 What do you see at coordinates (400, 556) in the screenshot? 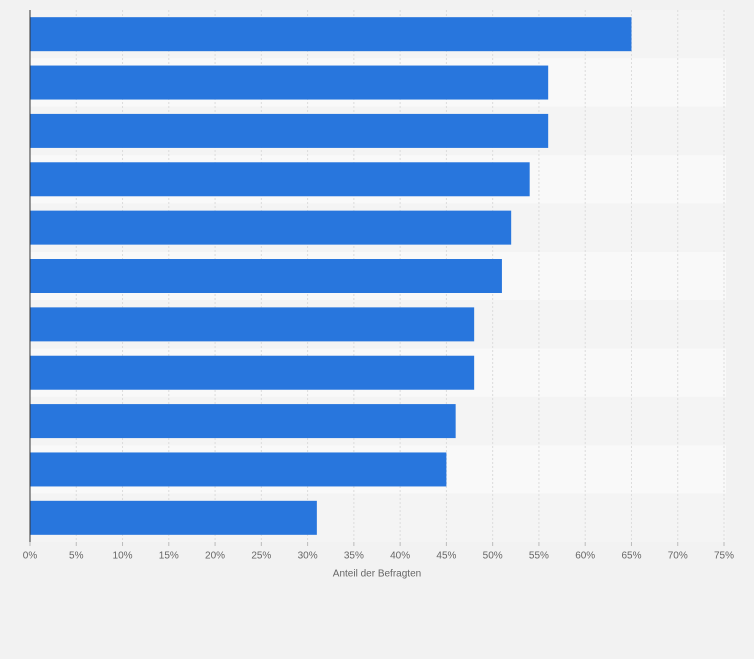
I see `x-tick-label: 40%` at bounding box center [400, 556].